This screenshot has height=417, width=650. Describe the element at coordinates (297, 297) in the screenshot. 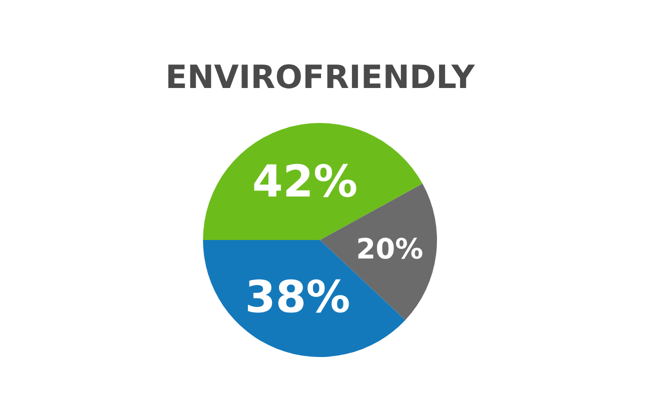

I see `data-label: 38%` at that location.